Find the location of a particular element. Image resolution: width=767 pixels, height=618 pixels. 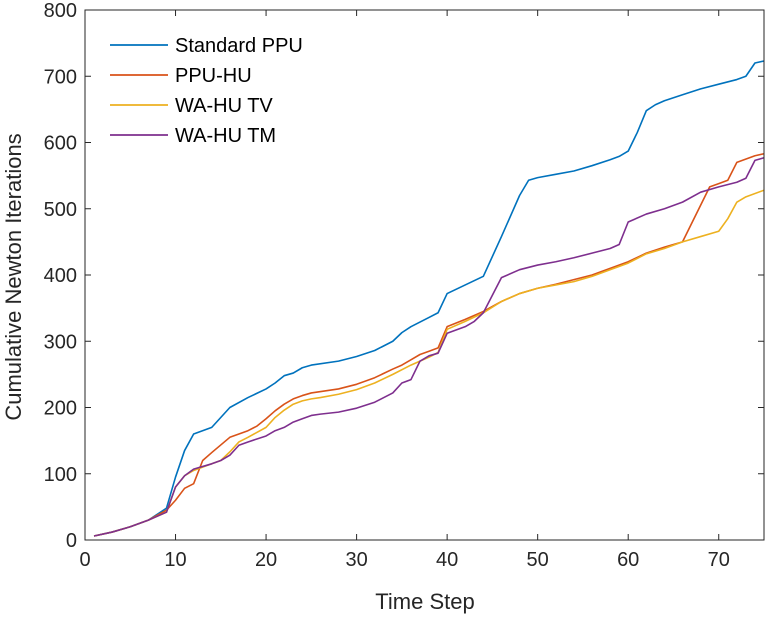

x-tick-label: 30 is located at coordinates (356, 560).